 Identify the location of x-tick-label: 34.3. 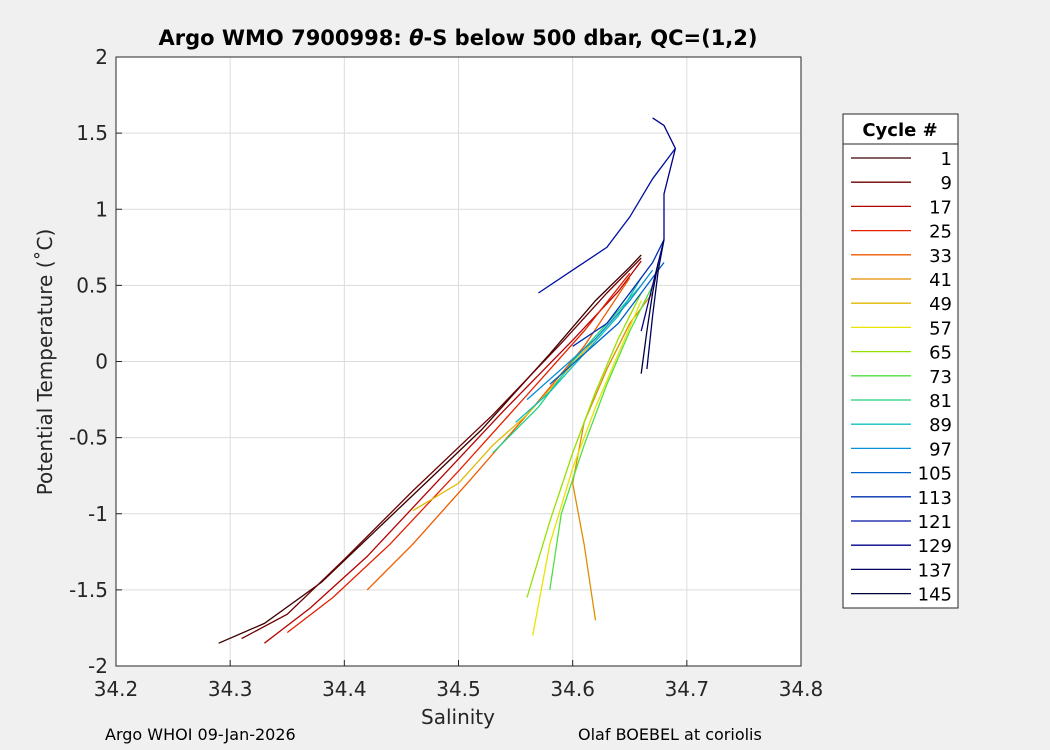
(230, 689).